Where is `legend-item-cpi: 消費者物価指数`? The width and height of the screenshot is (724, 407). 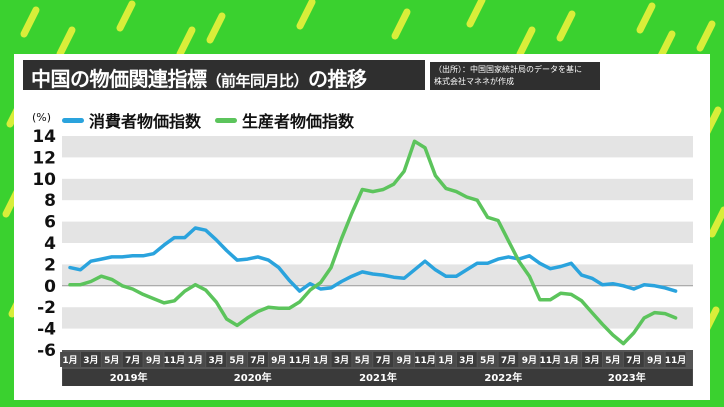 legend-item-cpi: 消費者物価指数 is located at coordinates (131, 120).